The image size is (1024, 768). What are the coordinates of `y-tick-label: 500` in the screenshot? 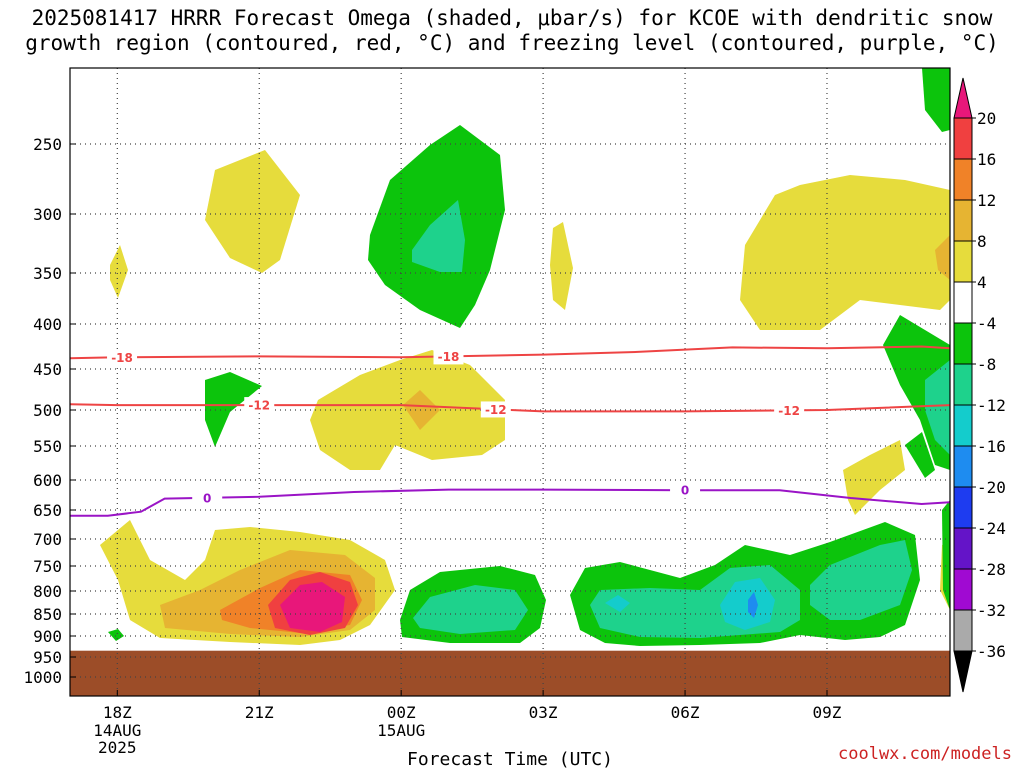 It's located at (47, 410).